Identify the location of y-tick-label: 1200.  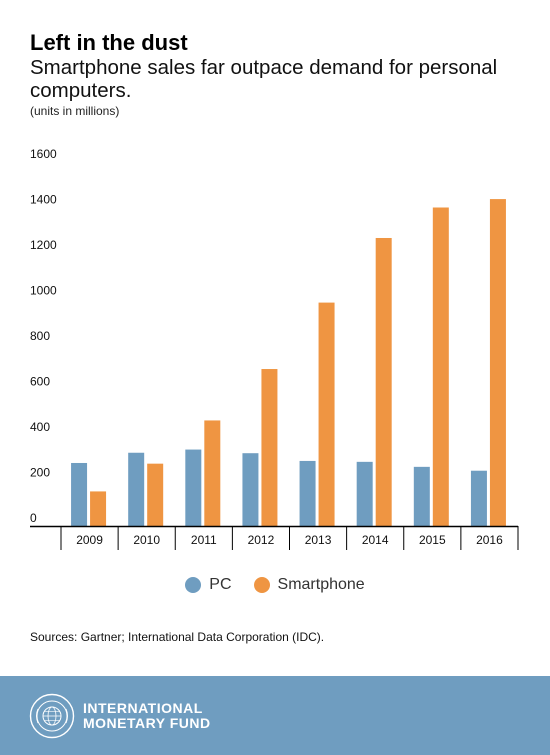
(43, 245).